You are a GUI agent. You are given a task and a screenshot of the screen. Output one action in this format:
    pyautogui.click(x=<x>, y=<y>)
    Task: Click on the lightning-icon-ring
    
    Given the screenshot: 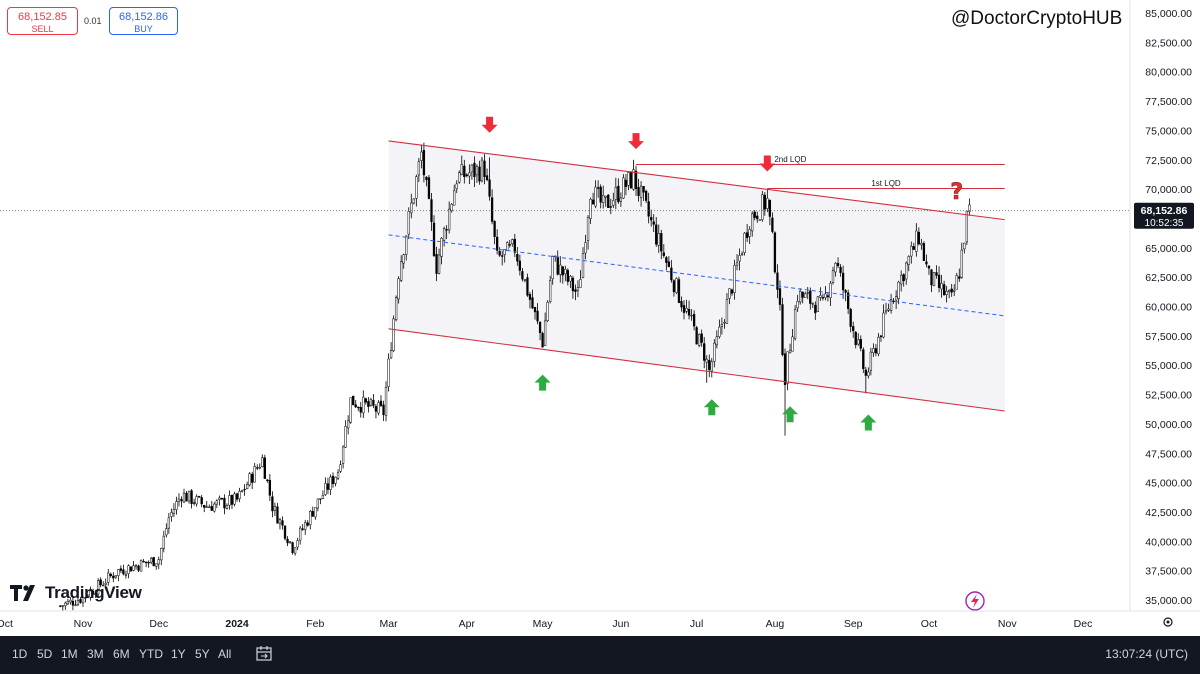 What is the action you would take?
    pyautogui.click(x=975, y=601)
    